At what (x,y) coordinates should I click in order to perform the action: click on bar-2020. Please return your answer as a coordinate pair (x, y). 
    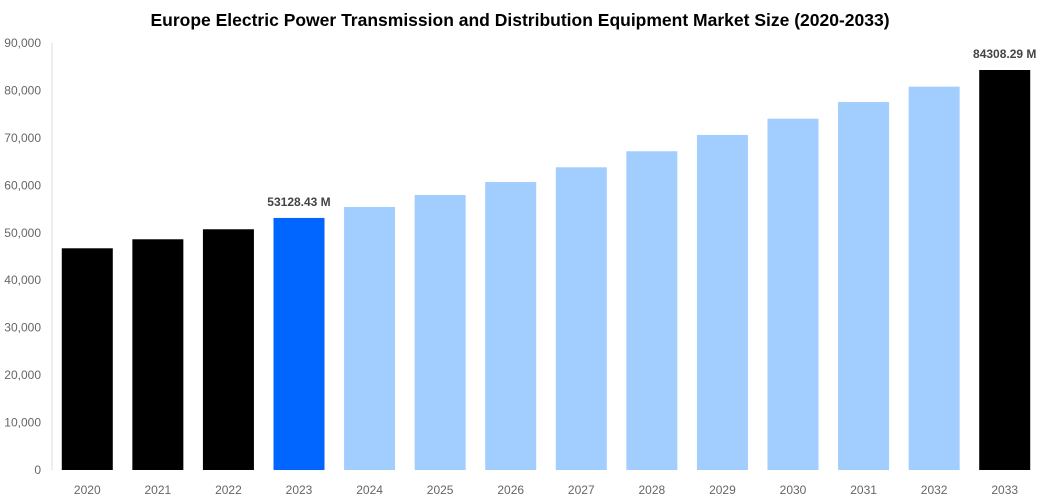
    Looking at the image, I should click on (87, 359).